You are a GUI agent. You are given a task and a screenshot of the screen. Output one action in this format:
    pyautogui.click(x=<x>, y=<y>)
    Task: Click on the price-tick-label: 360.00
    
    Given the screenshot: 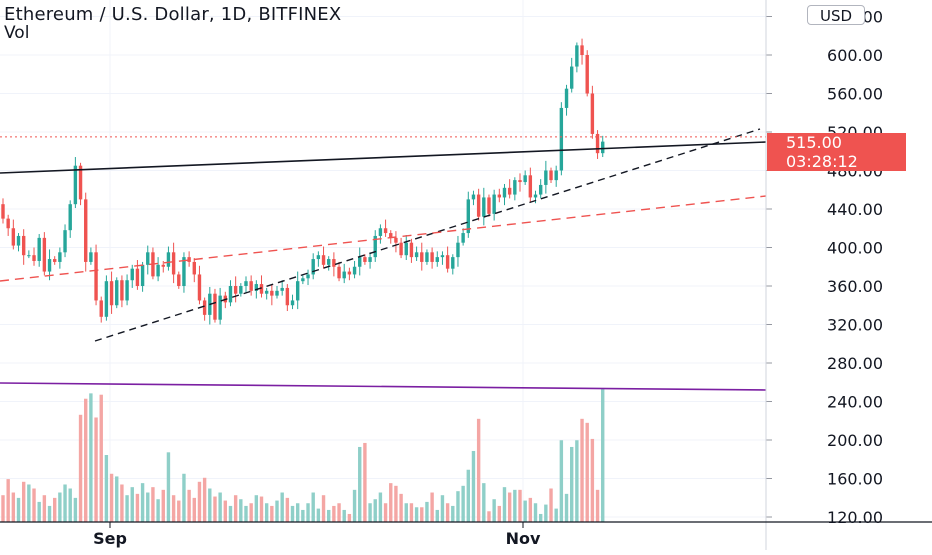 What is the action you would take?
    pyautogui.click(x=855, y=286)
    